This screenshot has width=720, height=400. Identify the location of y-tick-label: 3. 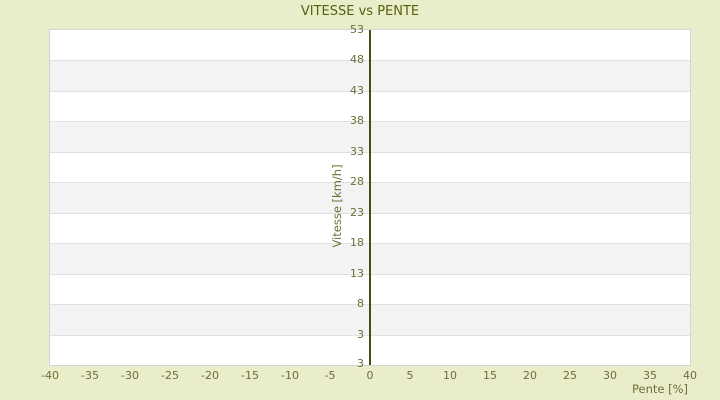
(360, 334).